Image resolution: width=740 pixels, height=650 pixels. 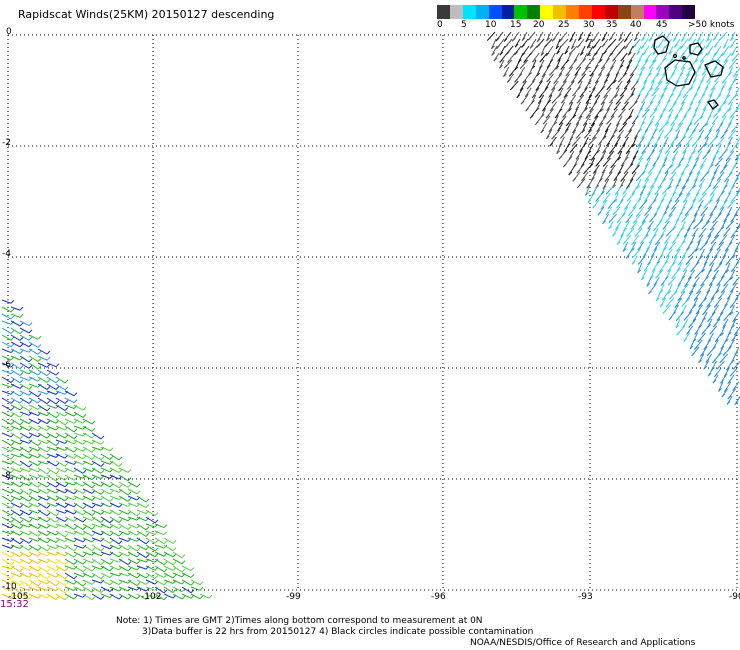 I want to click on colorbar-tick-label: 5, so click(x=464, y=25).